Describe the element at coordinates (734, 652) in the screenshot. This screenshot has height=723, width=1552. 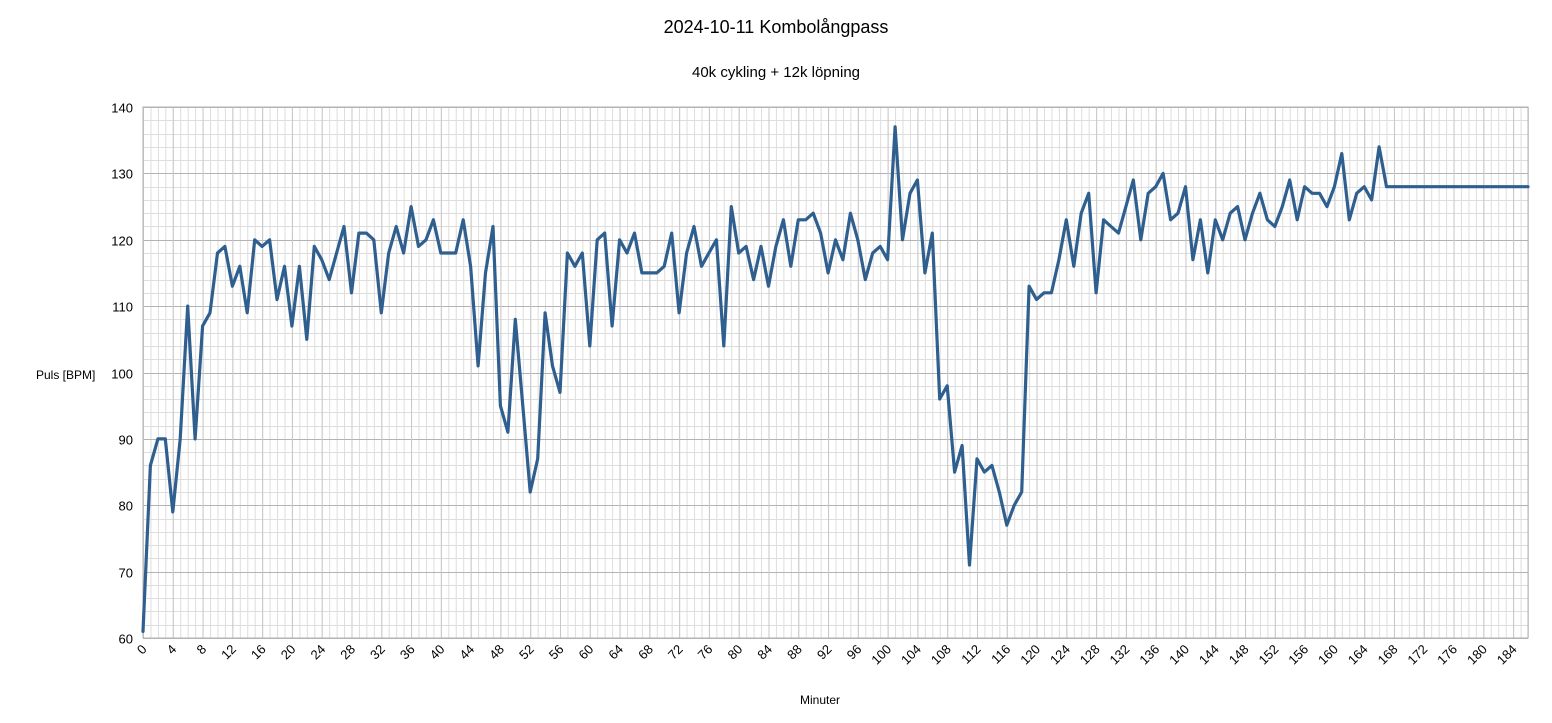
I see `x-tick-label: 80` at that location.